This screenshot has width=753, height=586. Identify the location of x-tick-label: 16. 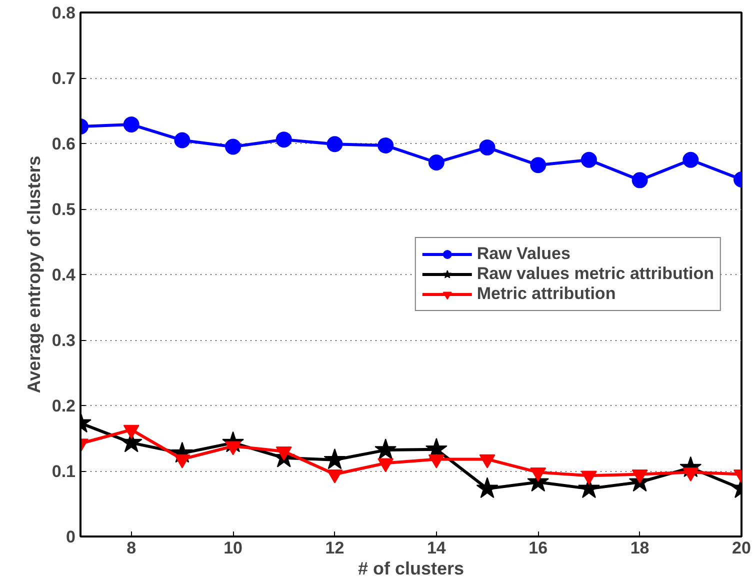
(538, 548).